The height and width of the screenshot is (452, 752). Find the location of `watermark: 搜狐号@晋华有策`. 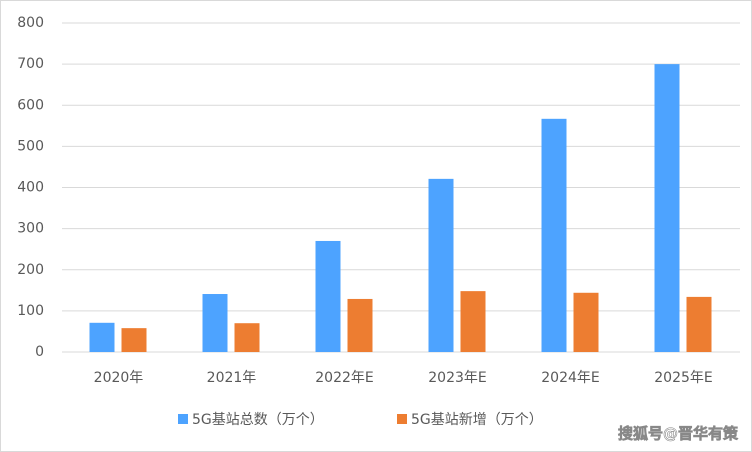

watermark: 搜狐号@晋华有策 is located at coordinates (678, 434).